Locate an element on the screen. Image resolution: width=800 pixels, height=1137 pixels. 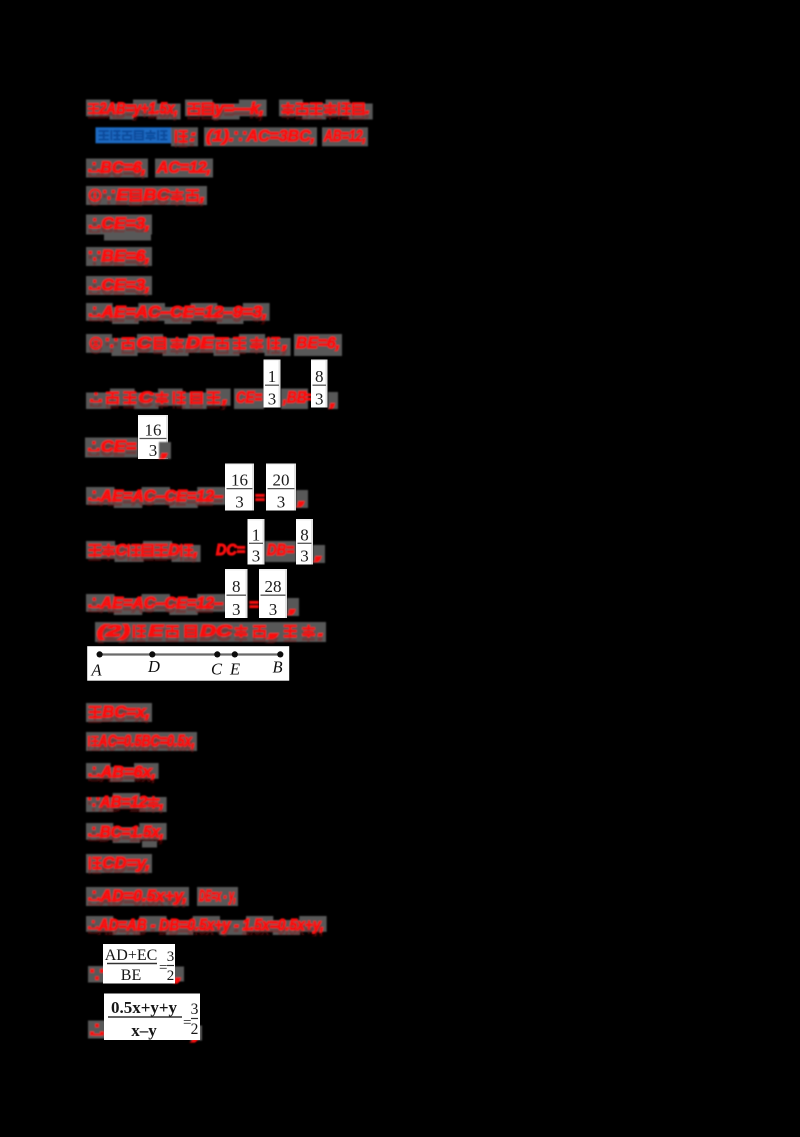
svg-text: AB=12, is located at coordinates (344, 136).